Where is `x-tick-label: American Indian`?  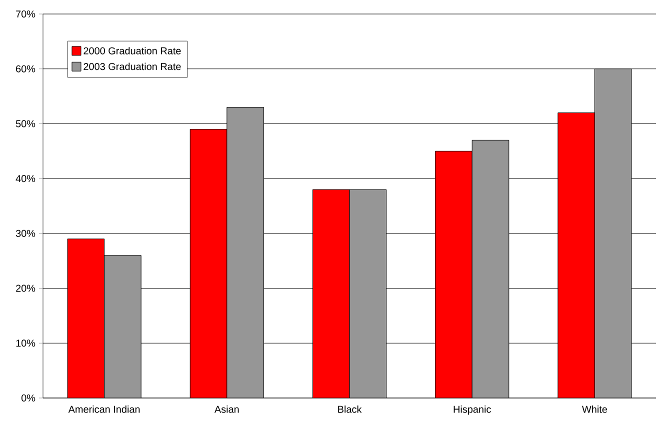 x-tick-label: American Indian is located at coordinates (104, 409).